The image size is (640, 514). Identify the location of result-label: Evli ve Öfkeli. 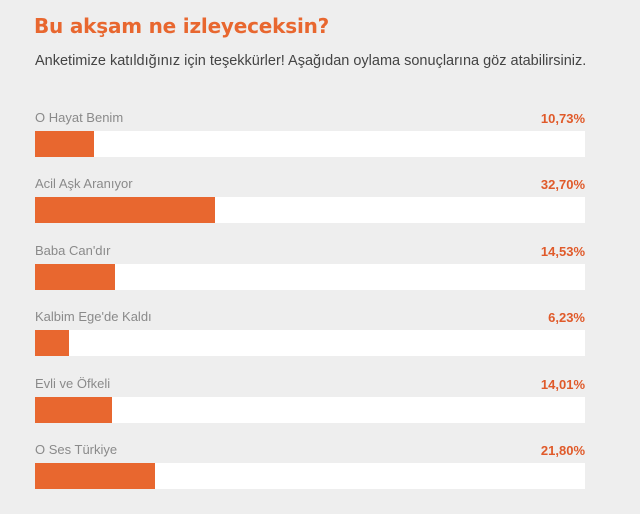
(73, 383).